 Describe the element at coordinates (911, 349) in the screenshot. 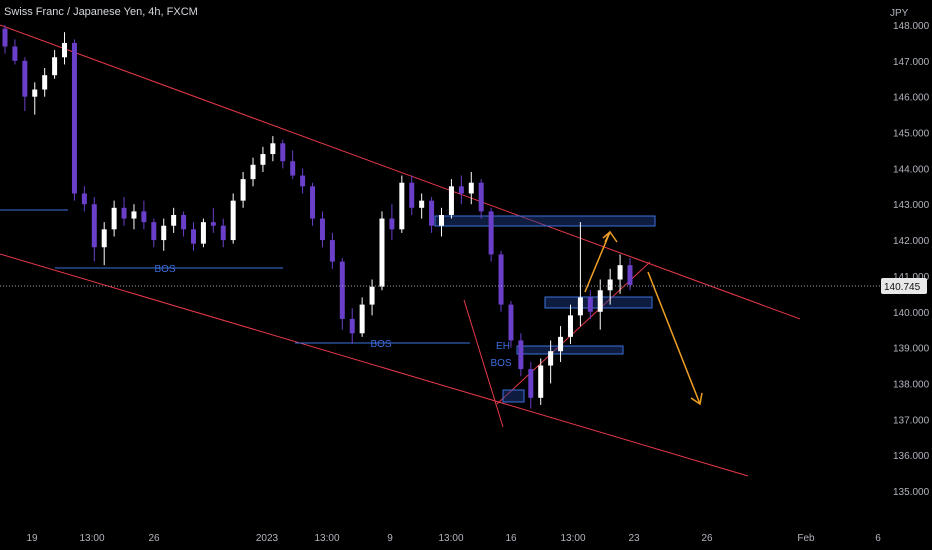

I see `price-tick-label: 139.000` at that location.